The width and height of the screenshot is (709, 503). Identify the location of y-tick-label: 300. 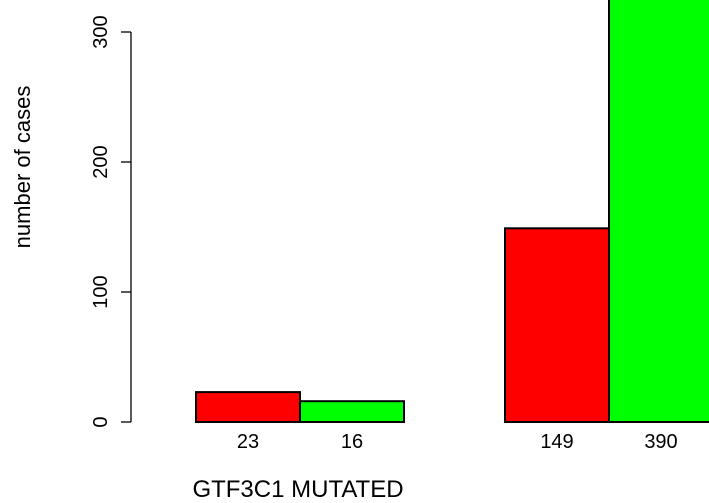
(101, 31).